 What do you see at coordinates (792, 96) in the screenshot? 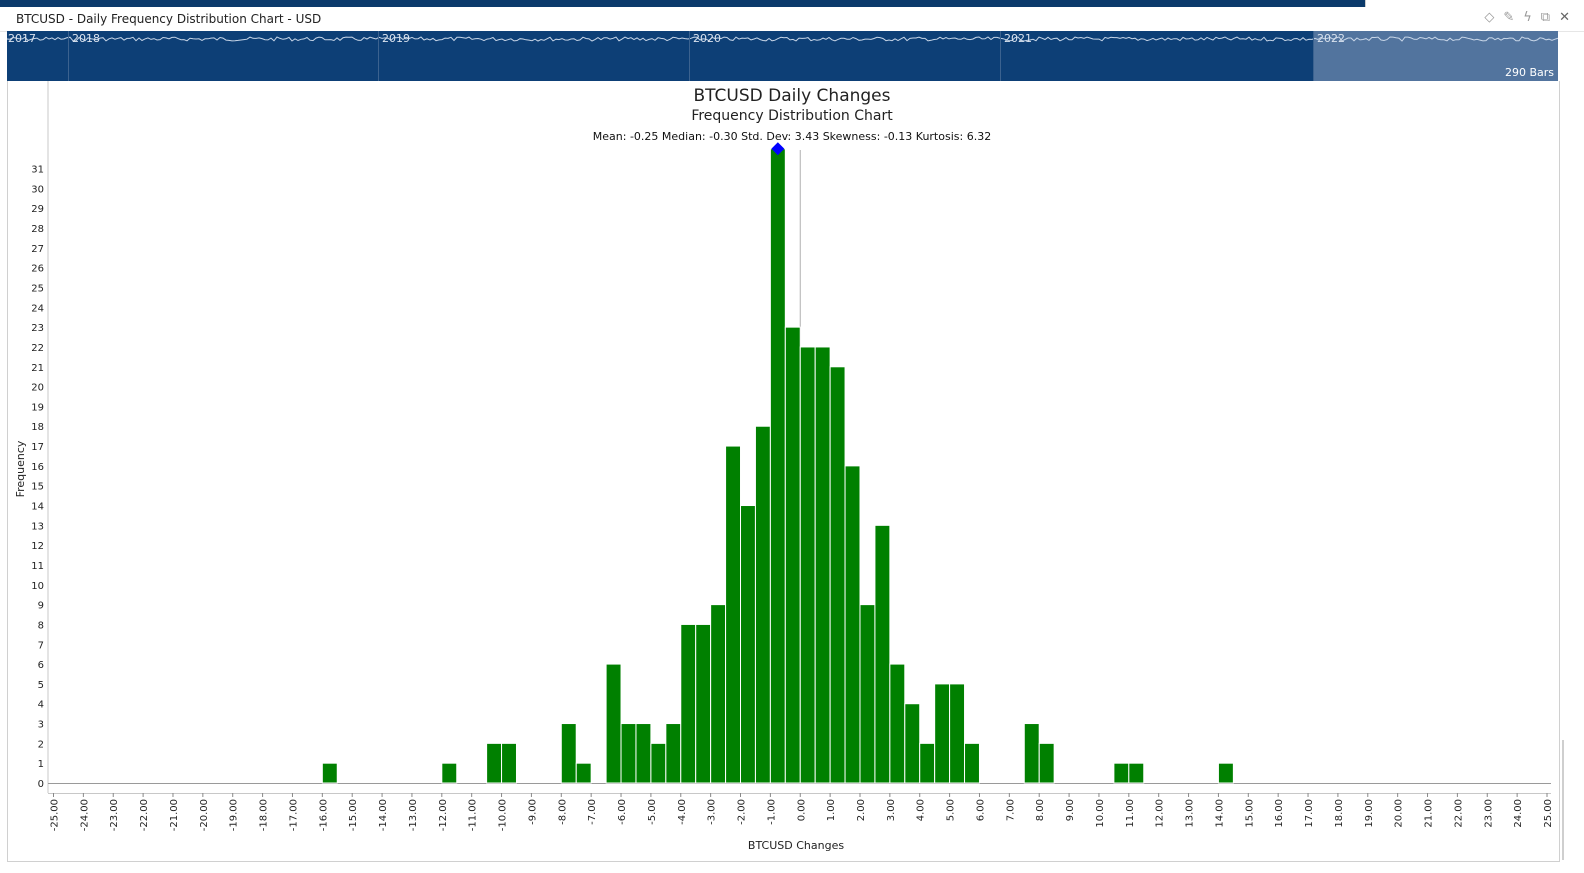
I see `chart-title: BTCUSD Daily Changes` at bounding box center [792, 96].